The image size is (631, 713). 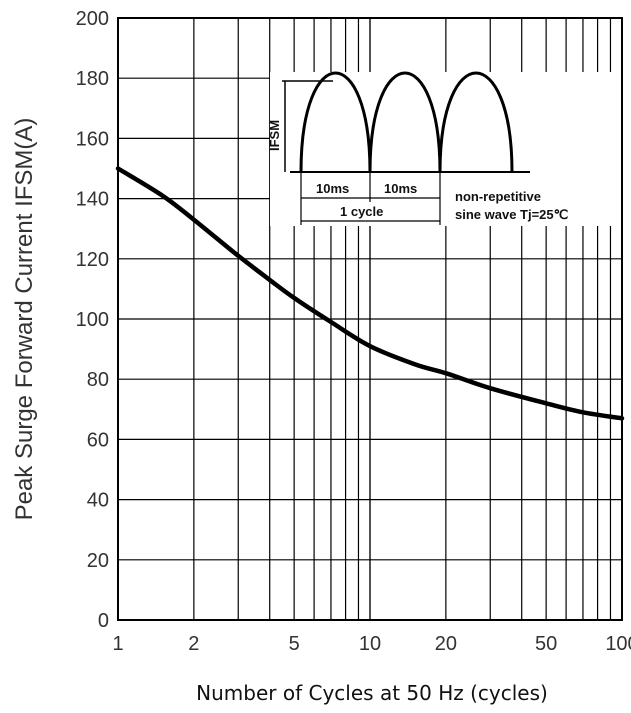 I want to click on inset-ifsm-label: IFSM, so click(x=274, y=135).